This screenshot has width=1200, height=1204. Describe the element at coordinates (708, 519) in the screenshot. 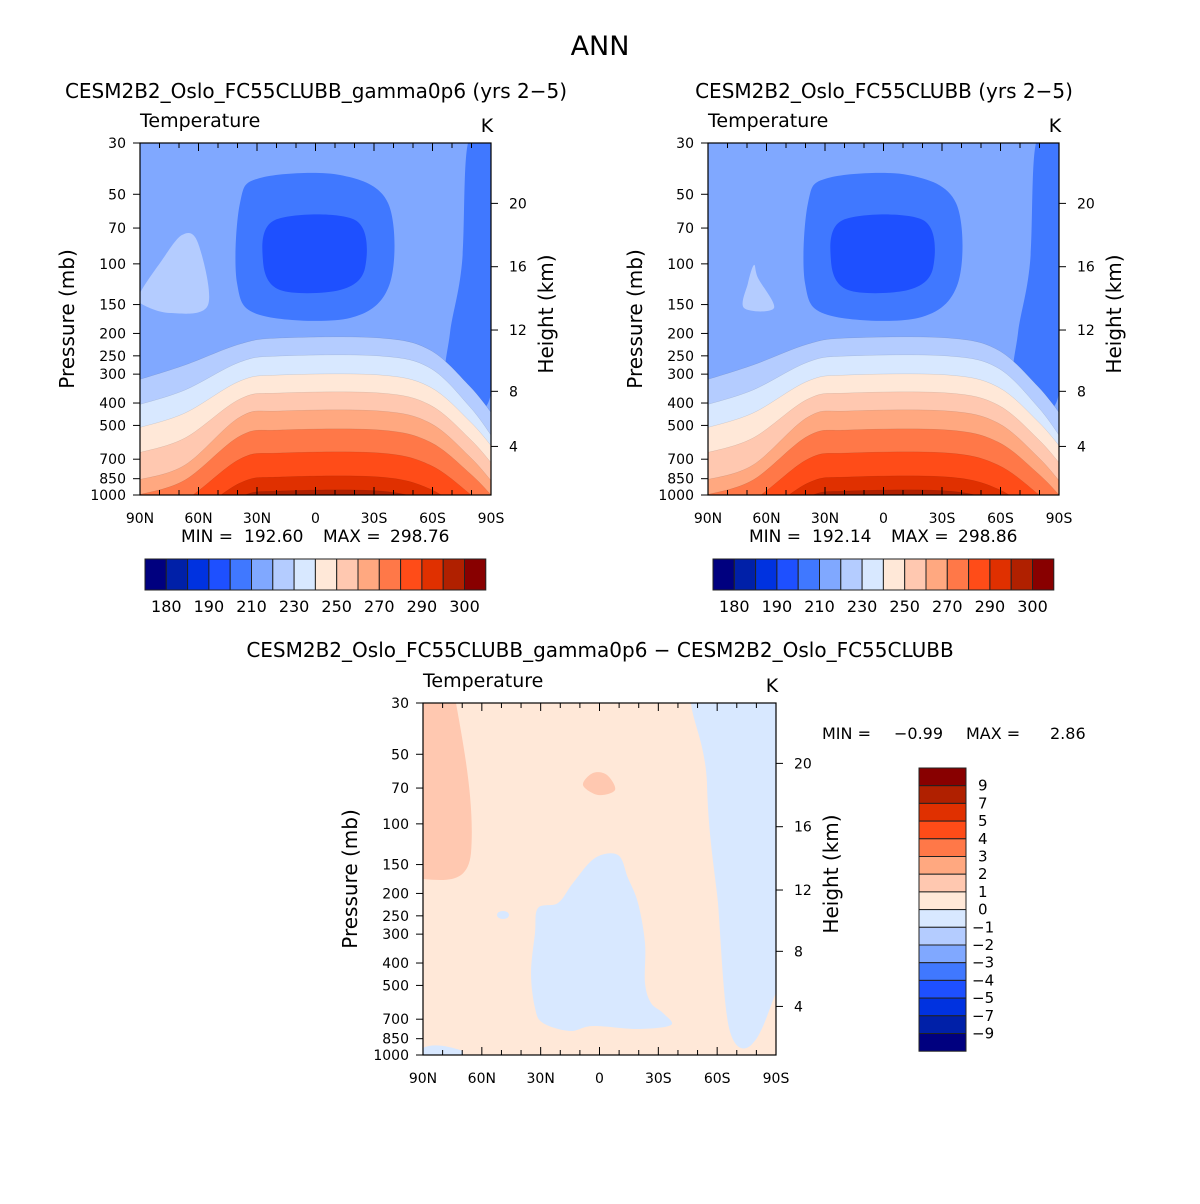

I see `x-tick-label: 90N` at that location.